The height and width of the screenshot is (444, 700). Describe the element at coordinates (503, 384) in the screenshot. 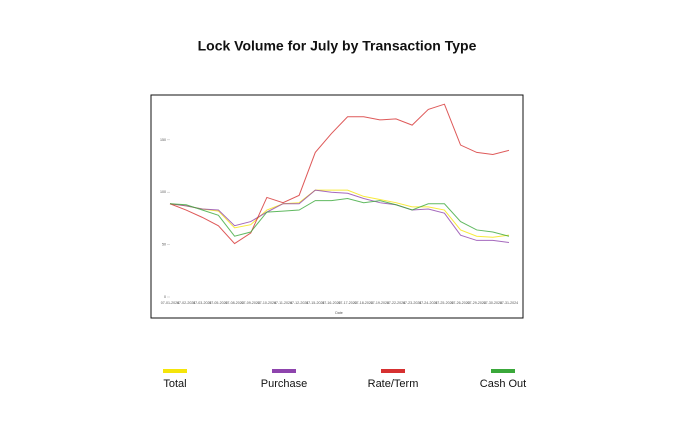

I see `legend-label: Cash Out` at that location.